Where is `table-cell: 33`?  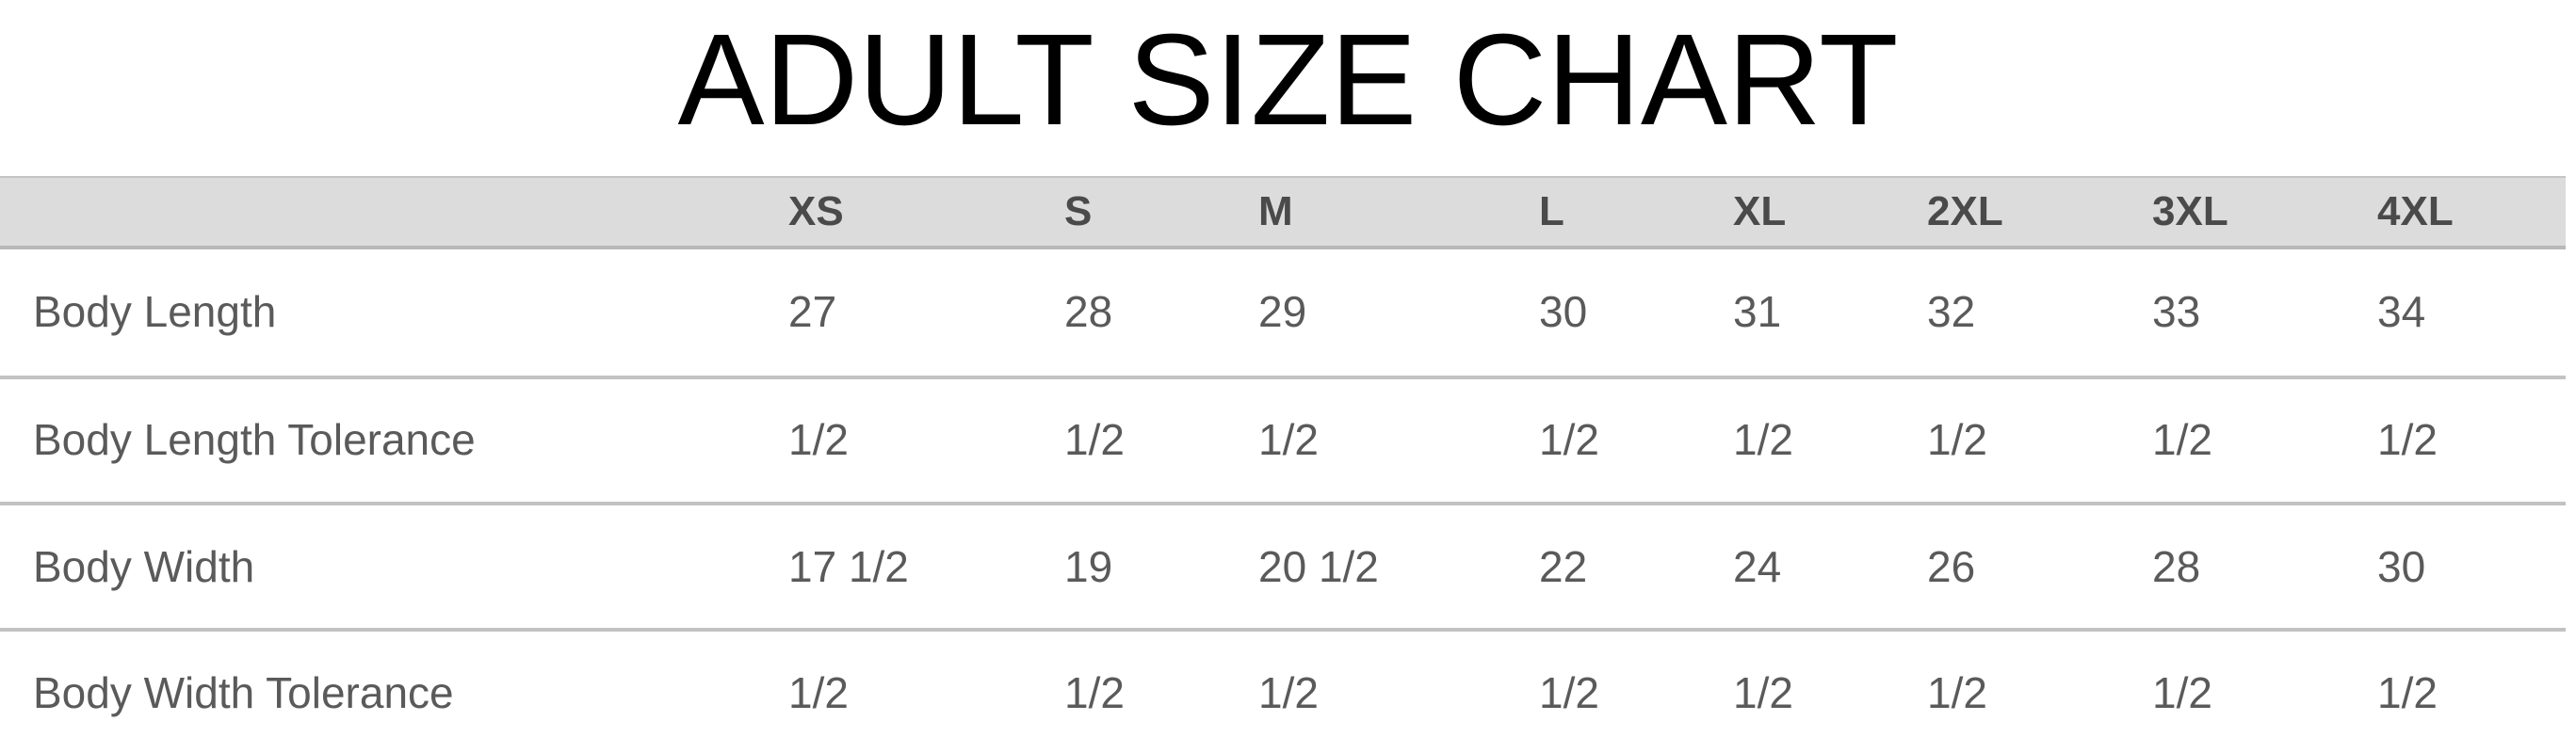 table-cell: 33 is located at coordinates (2176, 311).